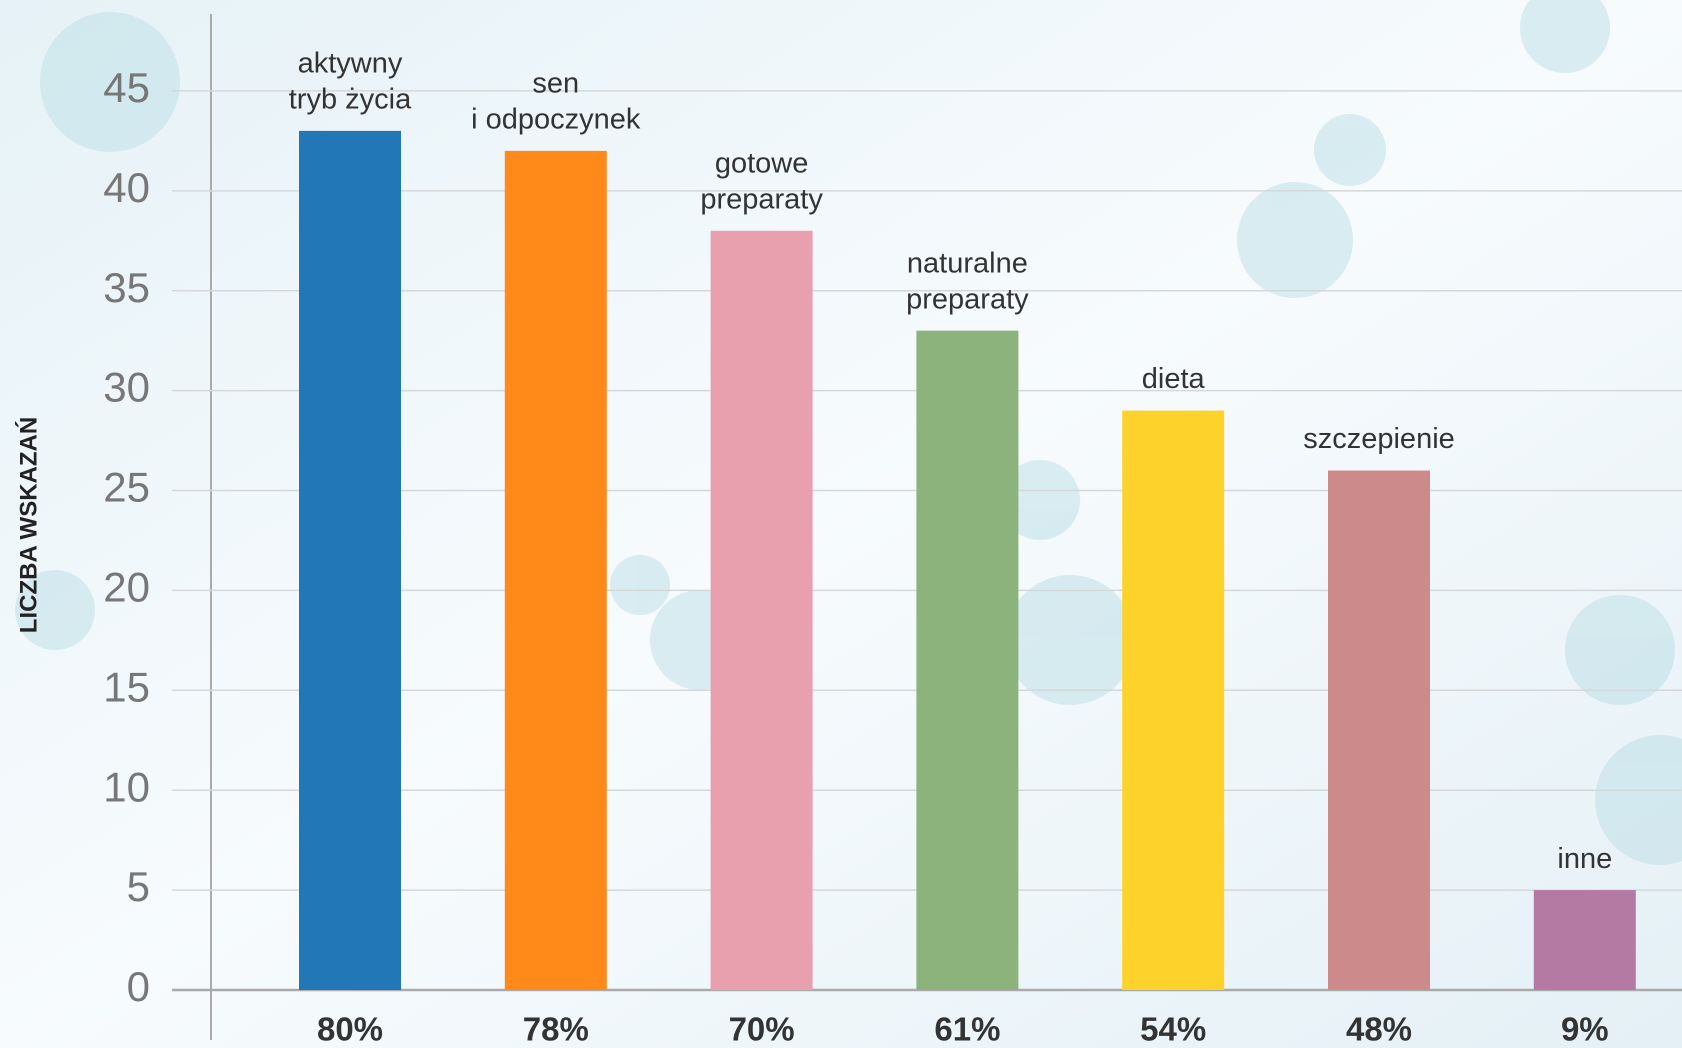 The image size is (1682, 1048). What do you see at coordinates (1379, 1029) in the screenshot?
I see `percent-label: 48%` at bounding box center [1379, 1029].